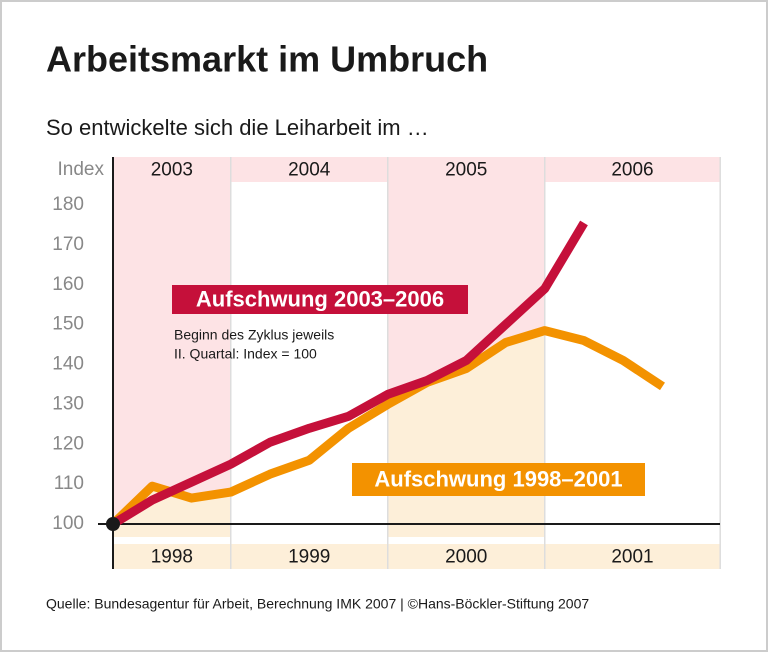 The width and height of the screenshot is (768, 652). I want to click on bottom-year-label: 1998, so click(172, 557).